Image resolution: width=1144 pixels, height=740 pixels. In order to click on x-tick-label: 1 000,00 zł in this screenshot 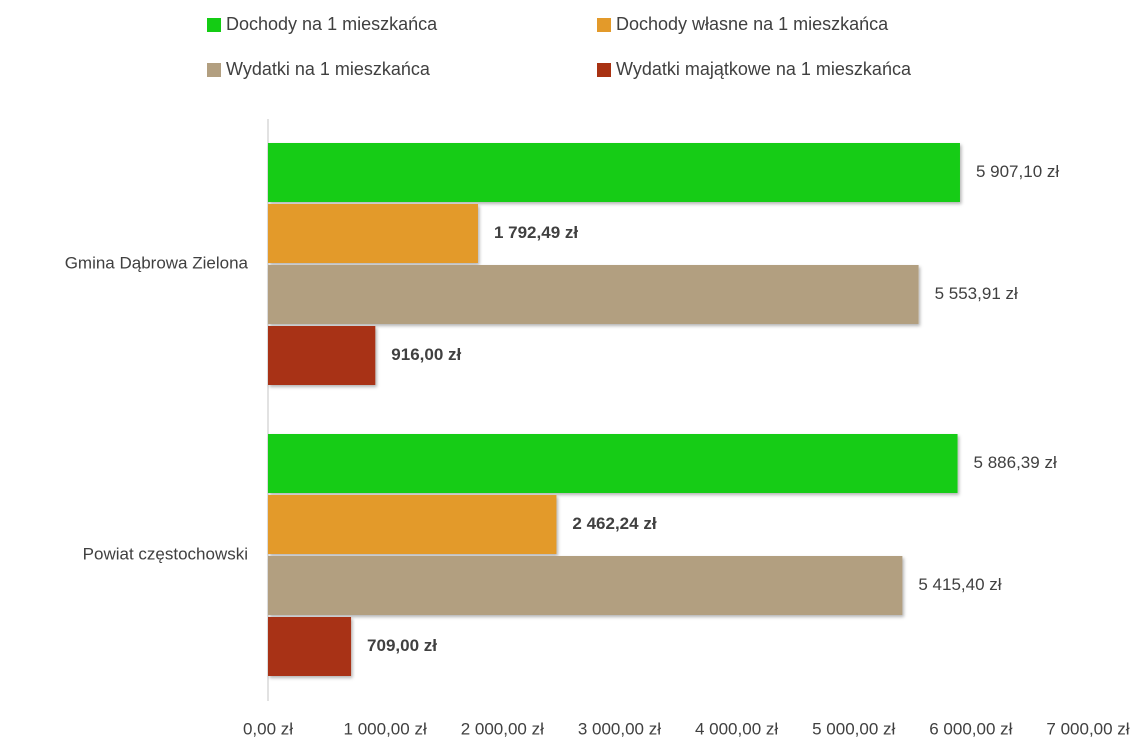, I will do `click(385, 728)`.